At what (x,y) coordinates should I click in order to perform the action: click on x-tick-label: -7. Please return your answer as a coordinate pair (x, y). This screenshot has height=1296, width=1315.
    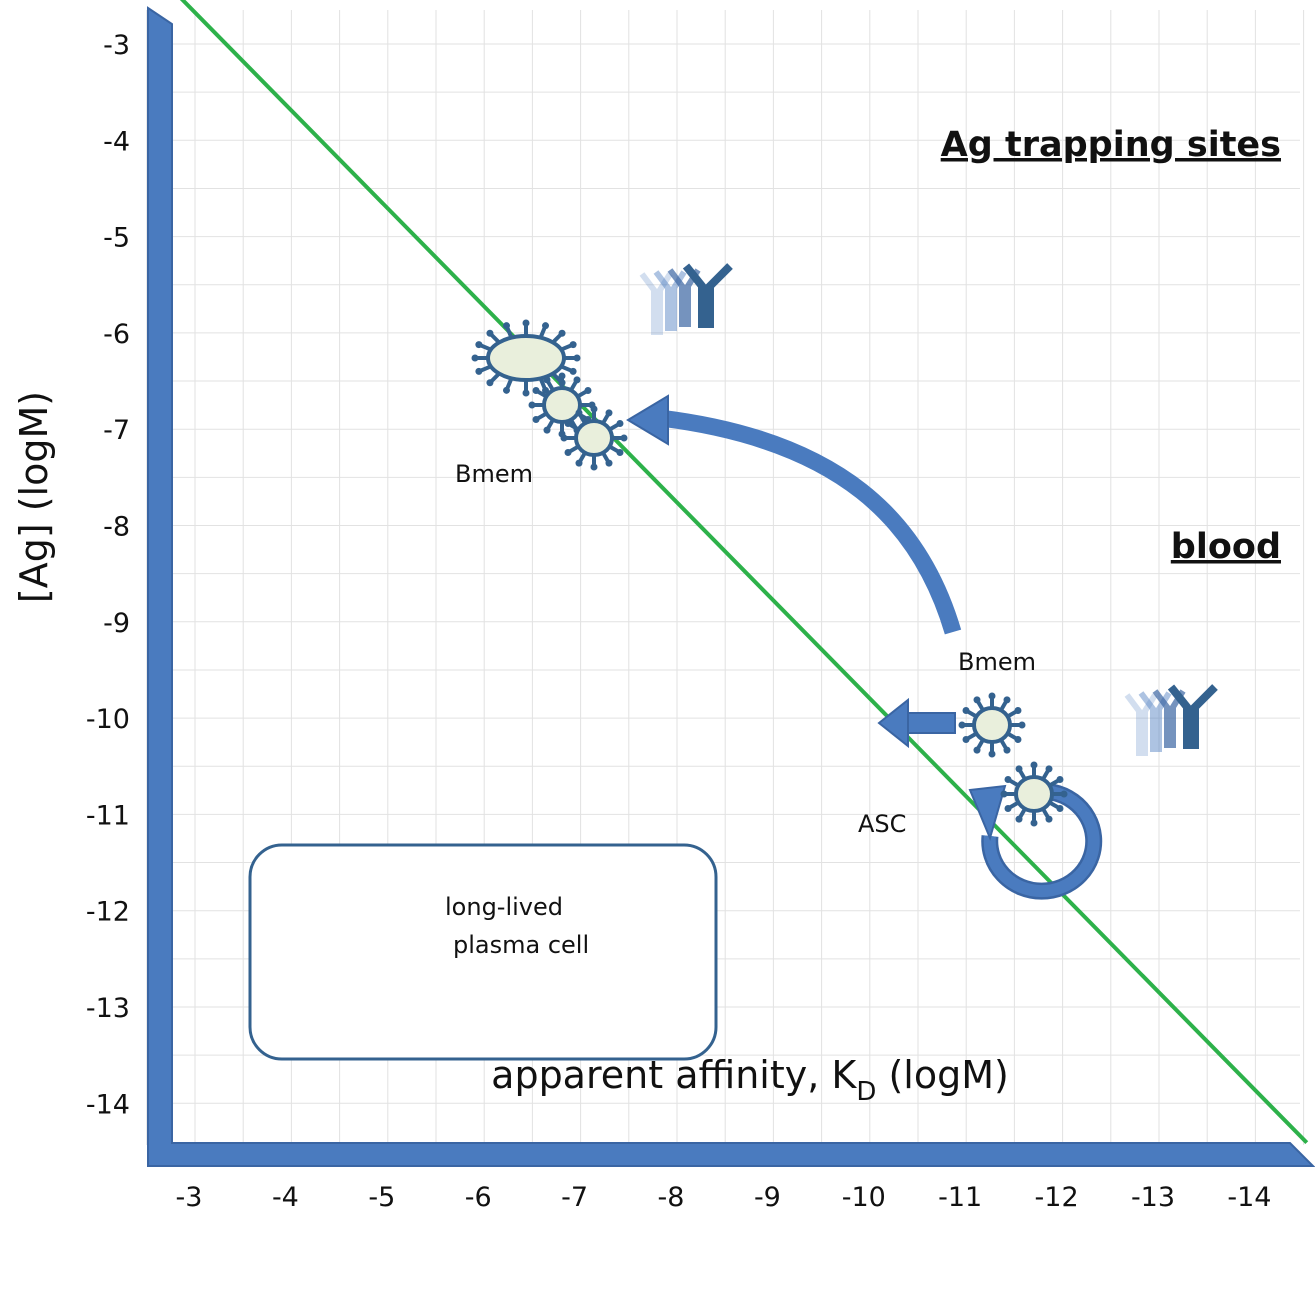
    Looking at the image, I should click on (574, 1197).